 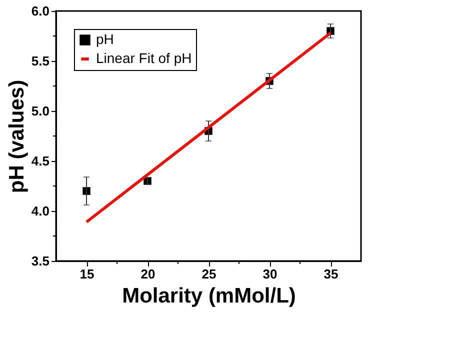 I want to click on y-tick-label: 6.0, so click(x=40, y=11).